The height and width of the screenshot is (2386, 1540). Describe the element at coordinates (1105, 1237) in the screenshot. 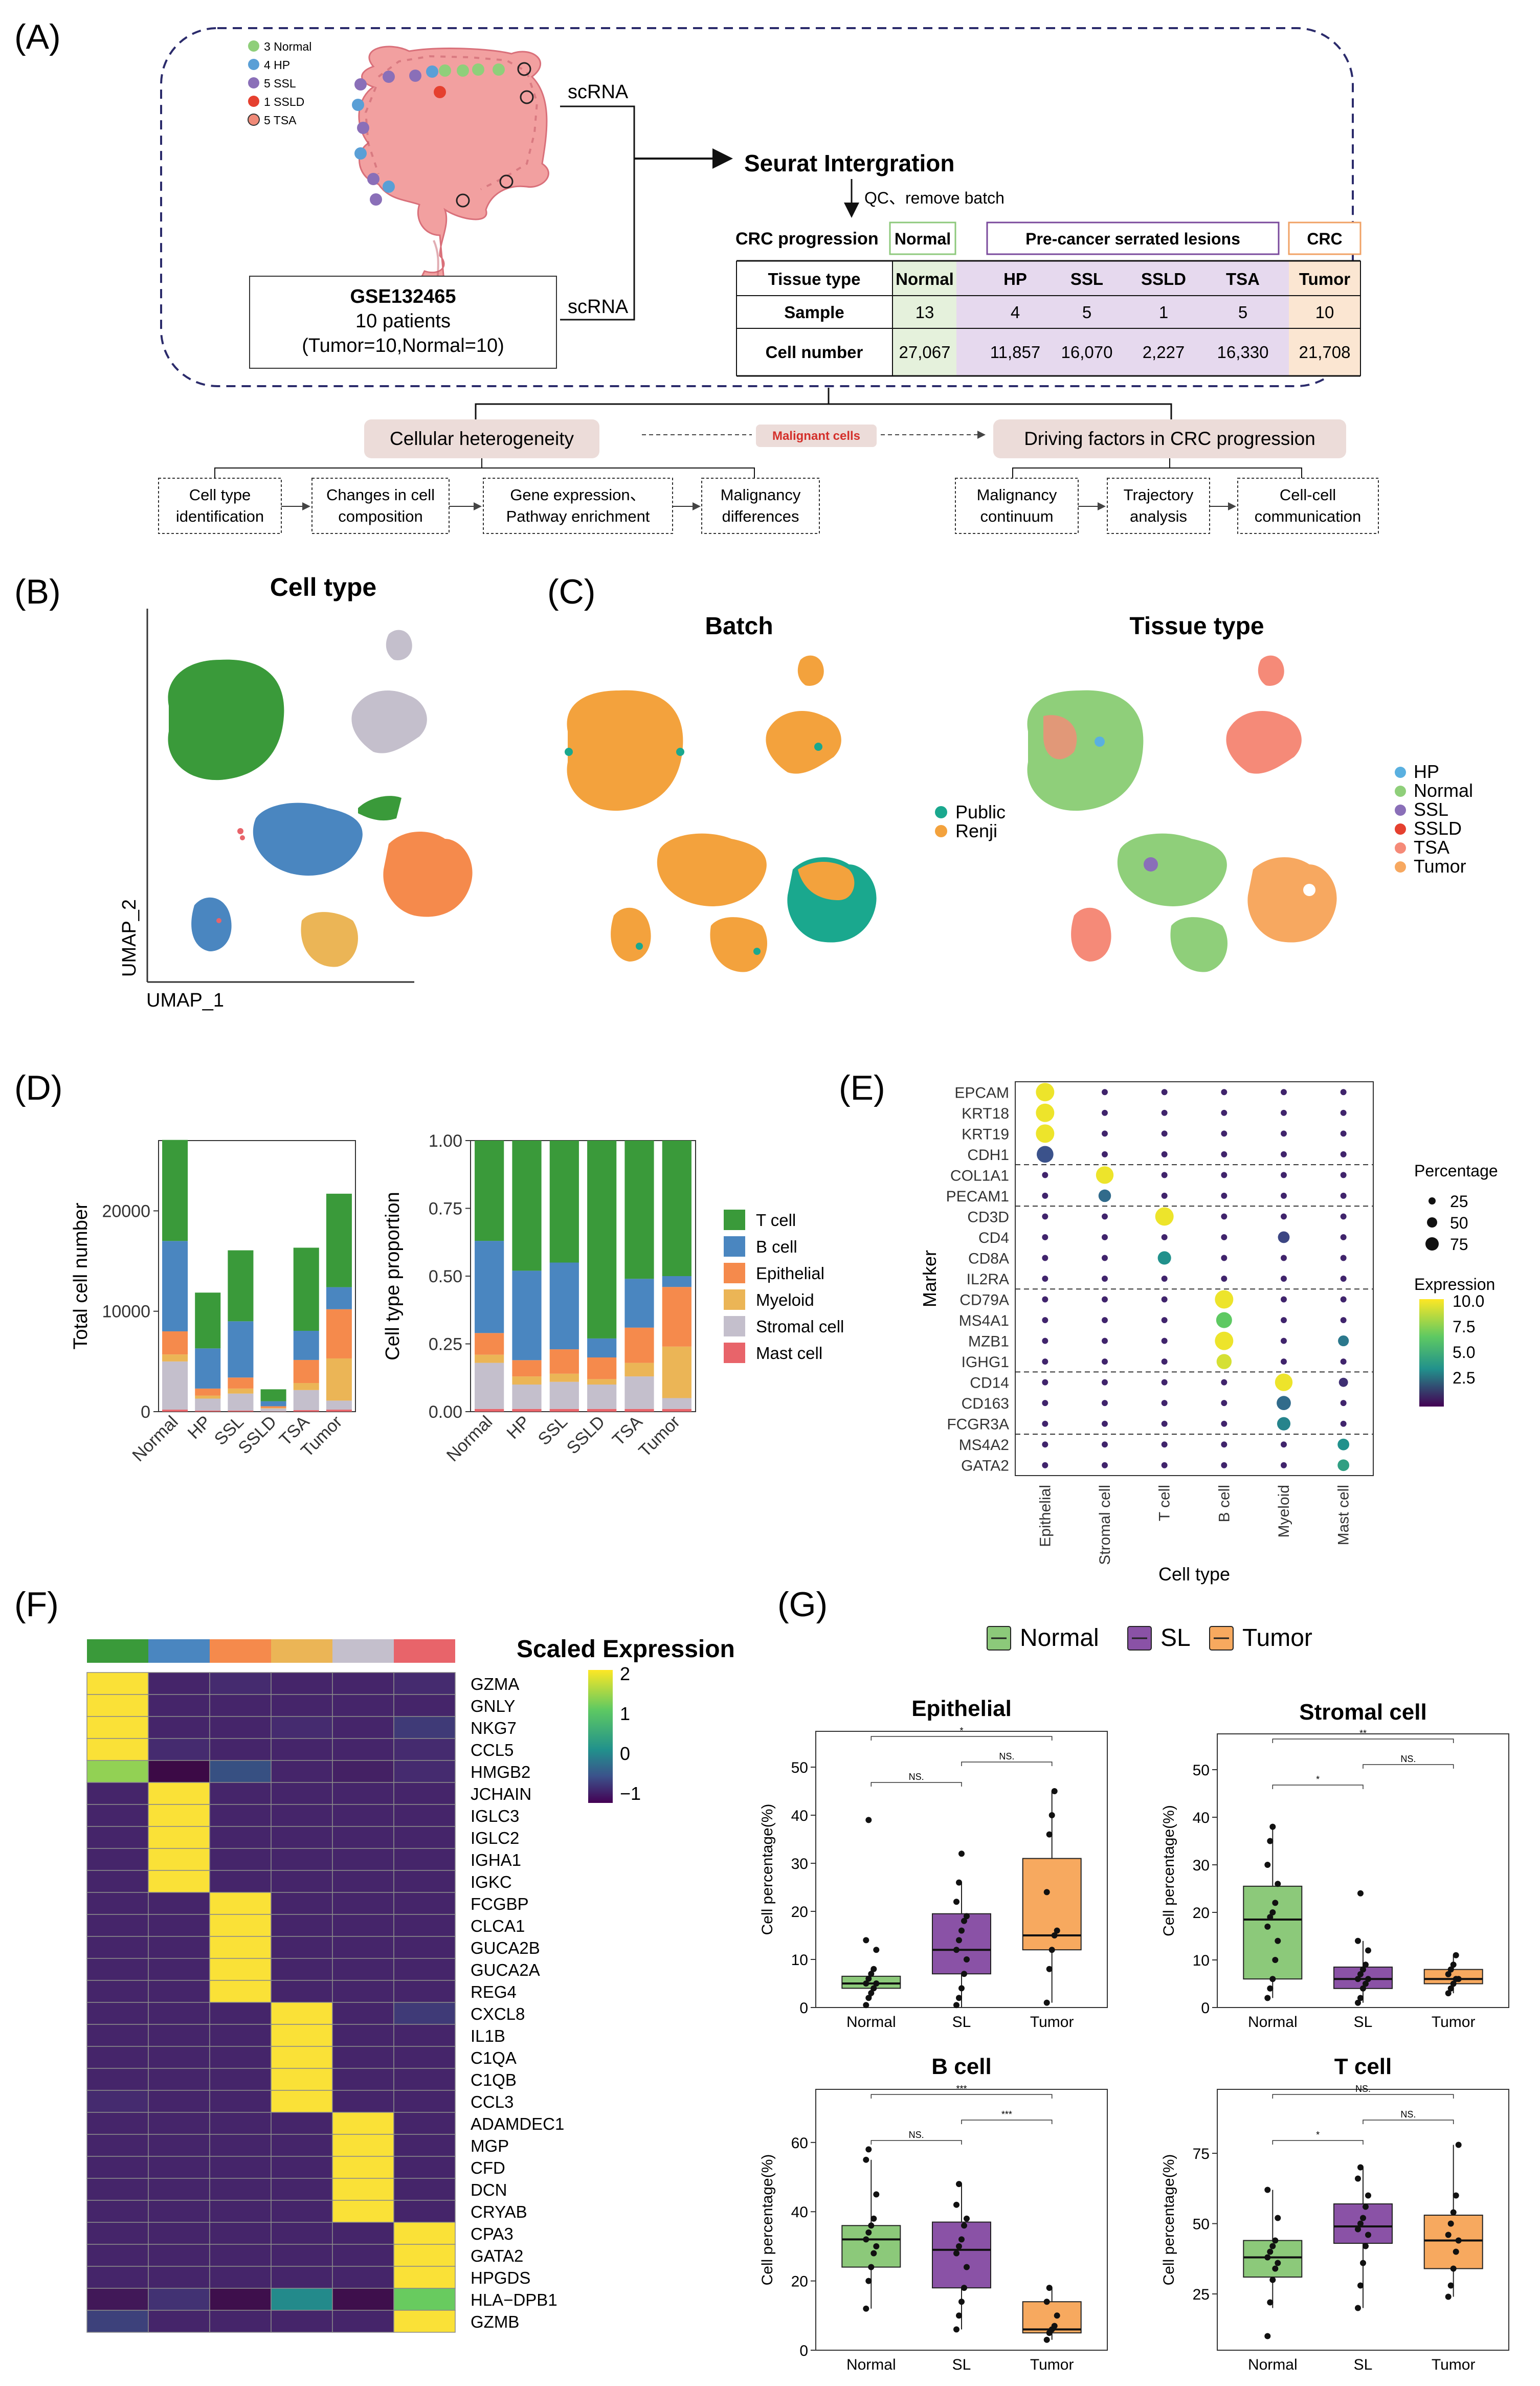

I see `dot-cd4-stromal-cell` at that location.